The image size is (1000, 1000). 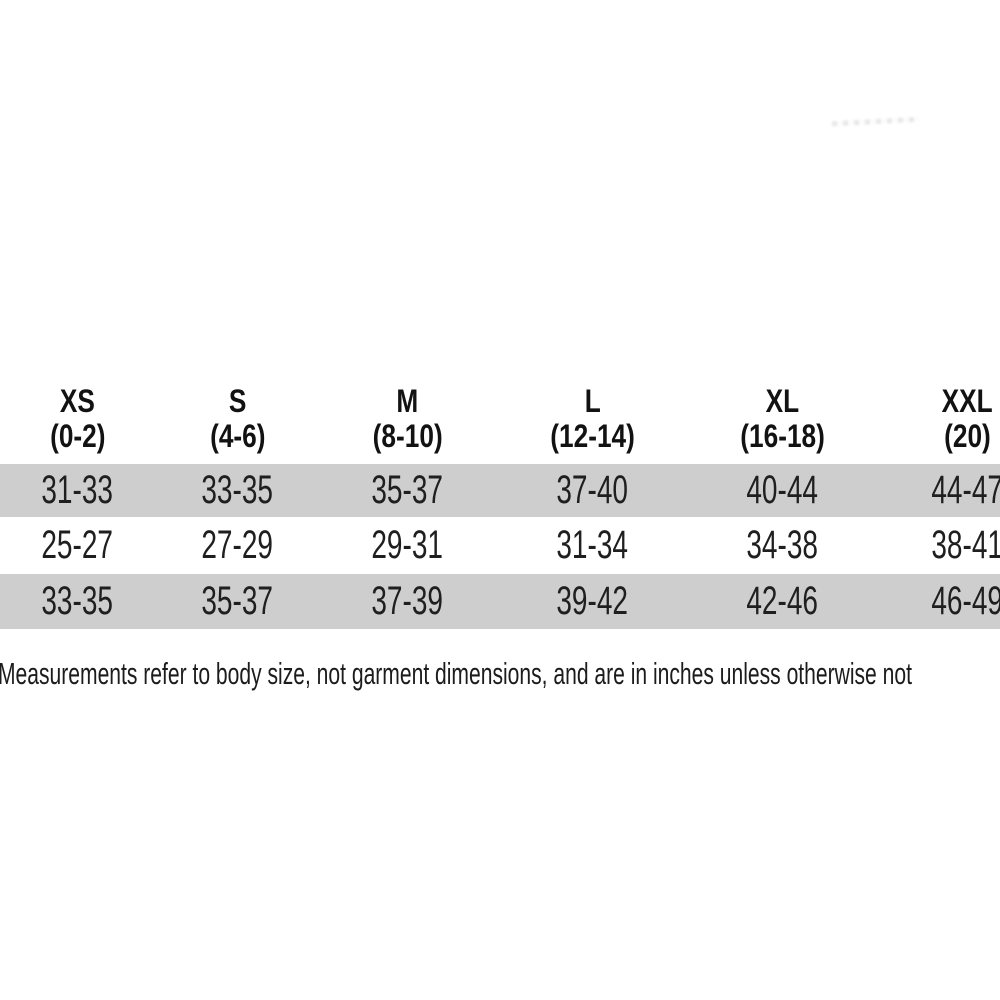 I want to click on header-cell-xs: XS (0-2), so click(x=77, y=418).